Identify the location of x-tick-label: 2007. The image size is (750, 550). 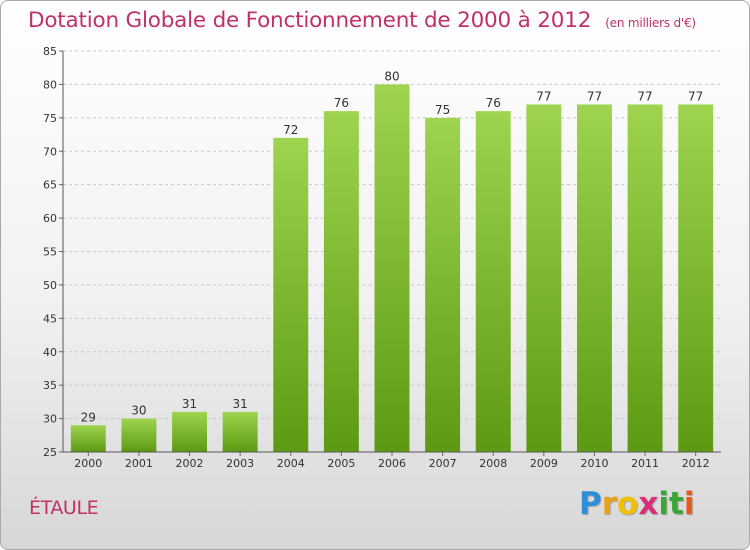
(443, 463).